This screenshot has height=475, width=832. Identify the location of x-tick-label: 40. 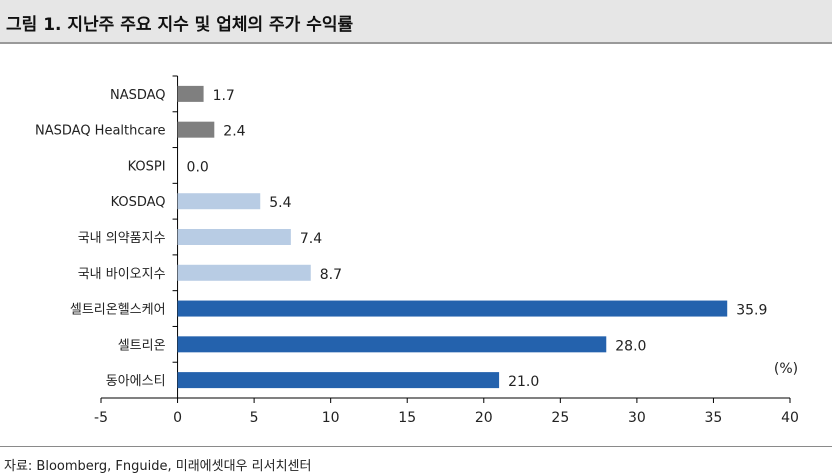
(790, 418).